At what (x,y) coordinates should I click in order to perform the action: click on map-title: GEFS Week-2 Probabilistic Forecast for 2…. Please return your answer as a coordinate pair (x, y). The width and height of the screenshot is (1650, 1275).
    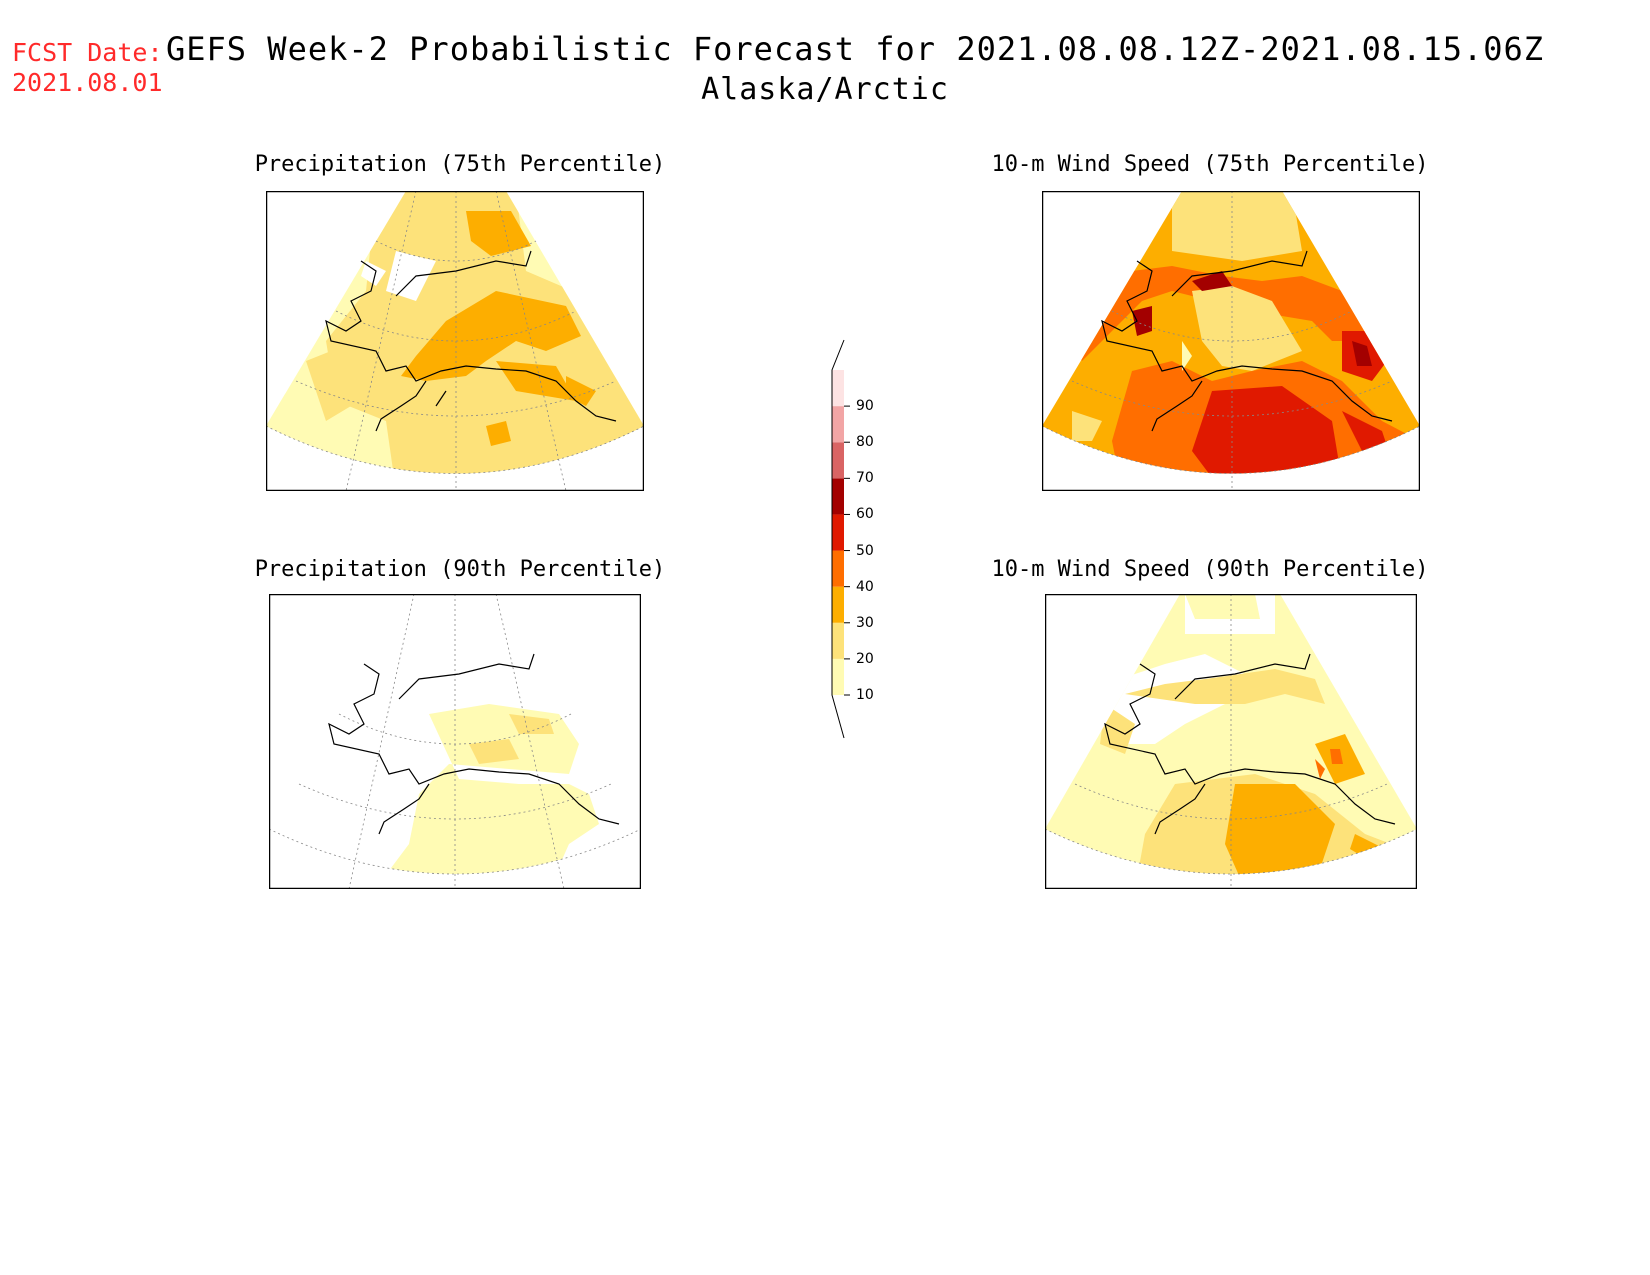
    Looking at the image, I should click on (855, 49).